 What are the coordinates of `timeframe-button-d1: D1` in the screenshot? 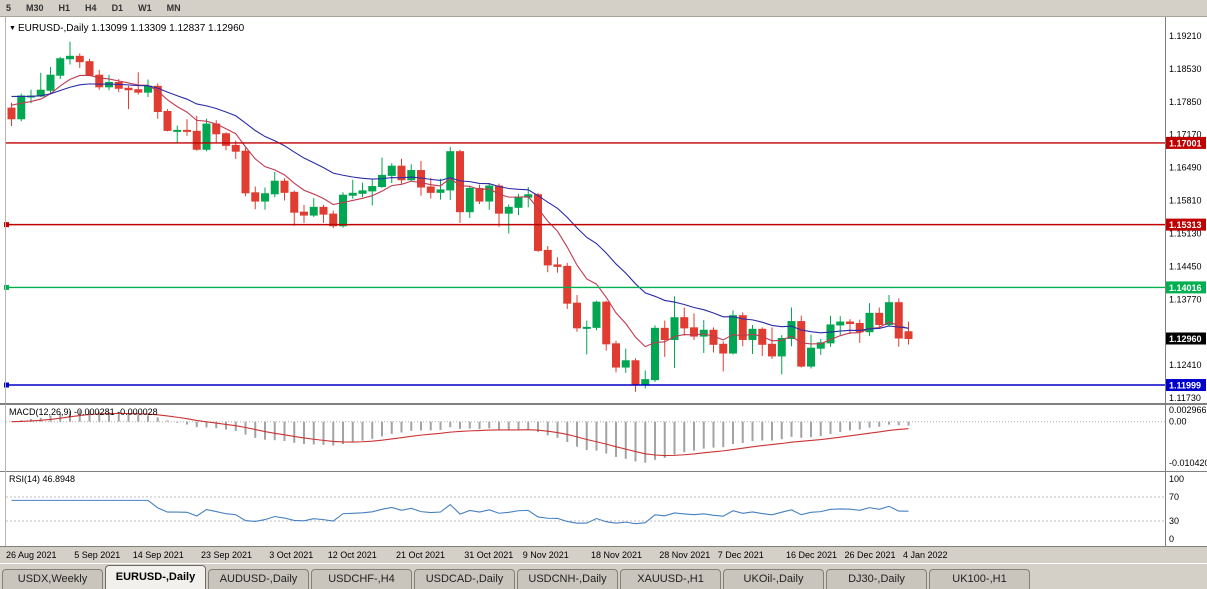 It's located at (117, 8).